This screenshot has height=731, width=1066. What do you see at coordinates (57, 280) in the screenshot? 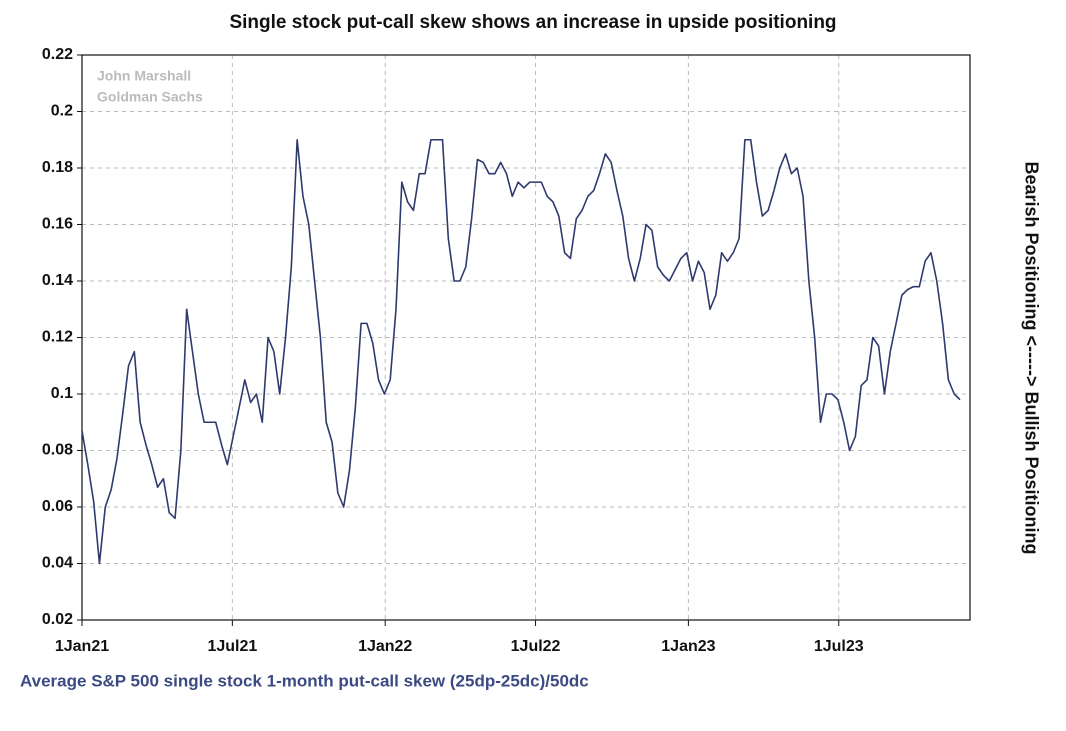
I see `y-tick-label: 0.14` at bounding box center [57, 280].